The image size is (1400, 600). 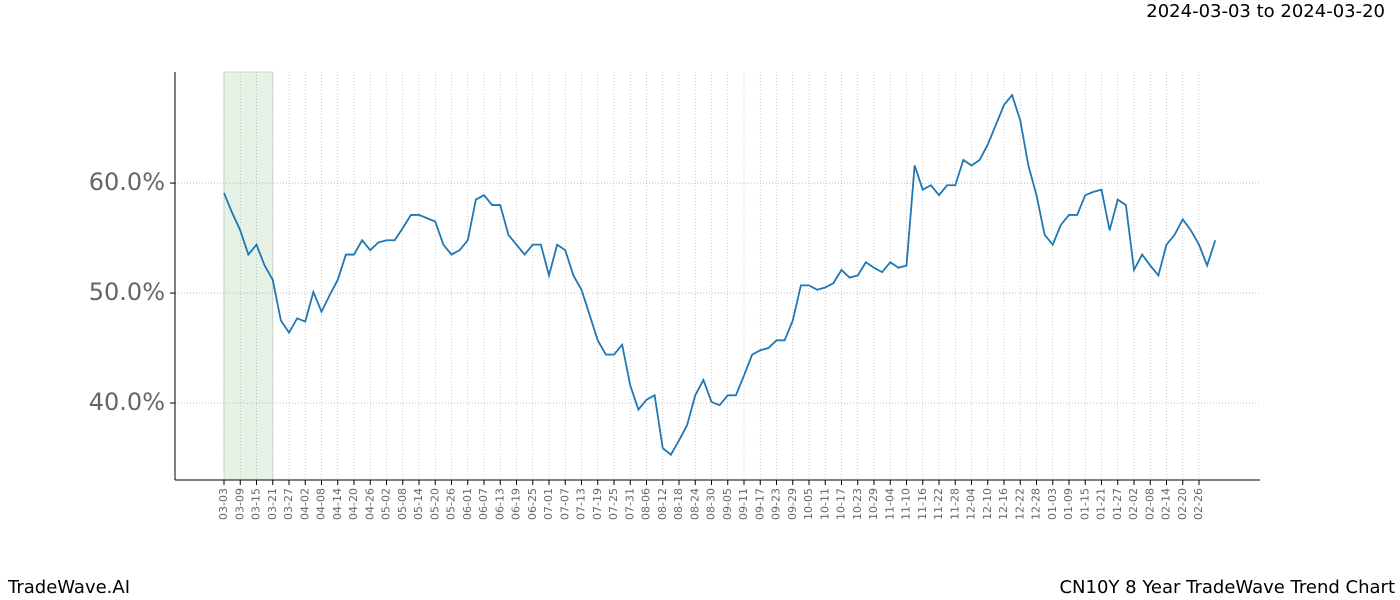 I want to click on x-tick-label: 05-20, so click(x=434, y=504).